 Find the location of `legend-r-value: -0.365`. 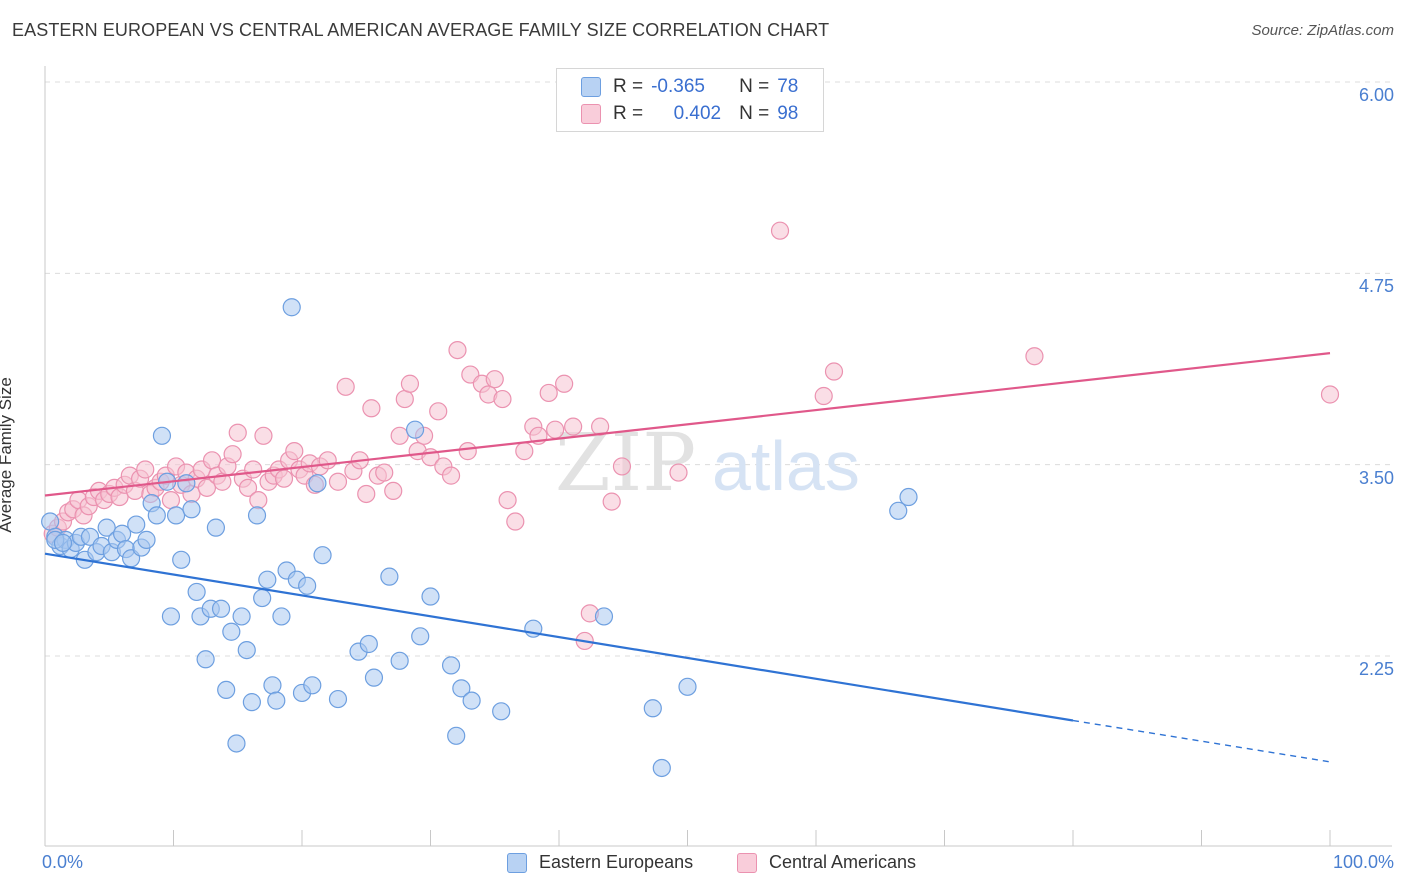

legend-r-value: -0.365 is located at coordinates (678, 86).